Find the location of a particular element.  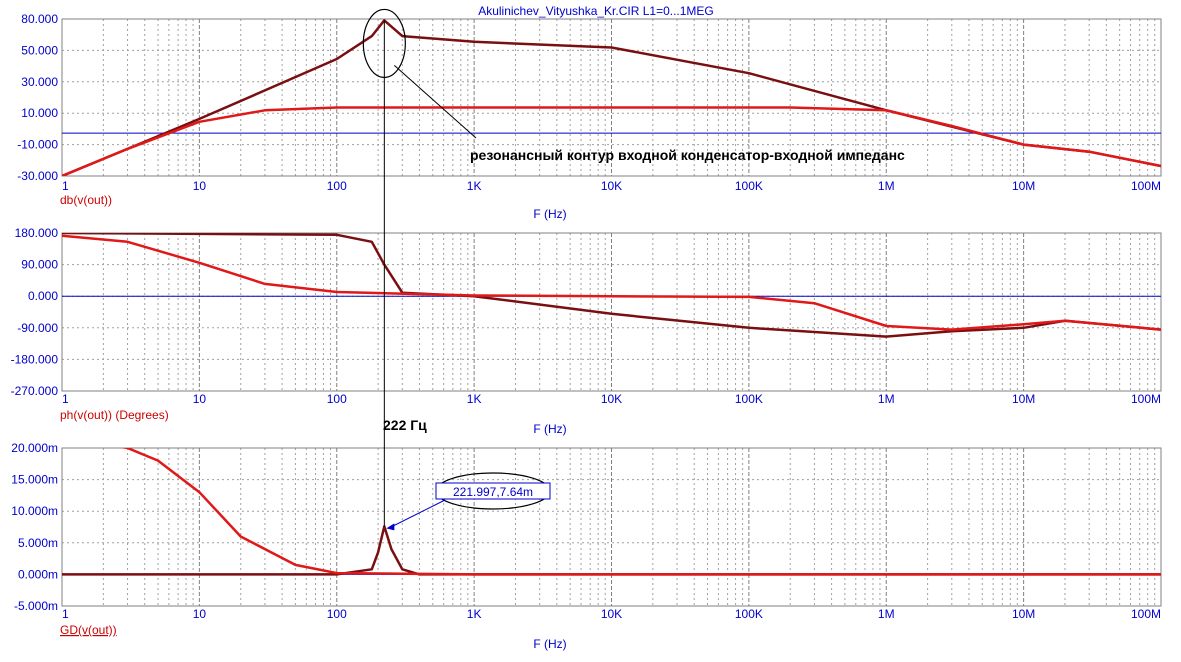

y-tick-label: 5.000m is located at coordinates (38, 543).